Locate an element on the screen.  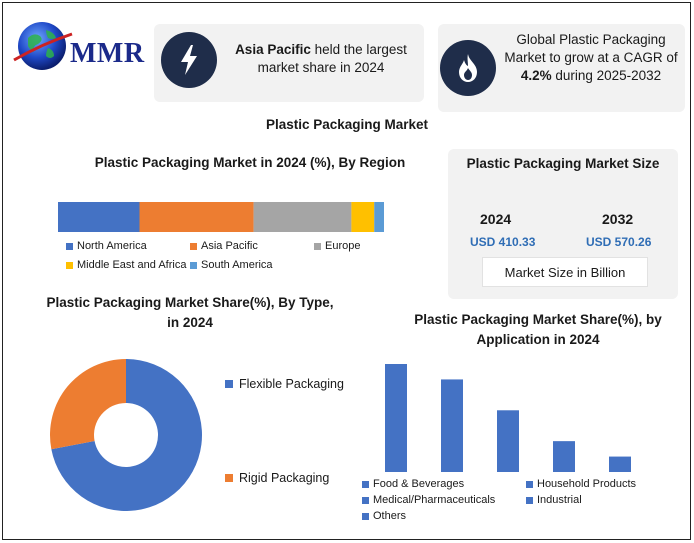
logo-text: MMR is located at coordinates (107, 53).